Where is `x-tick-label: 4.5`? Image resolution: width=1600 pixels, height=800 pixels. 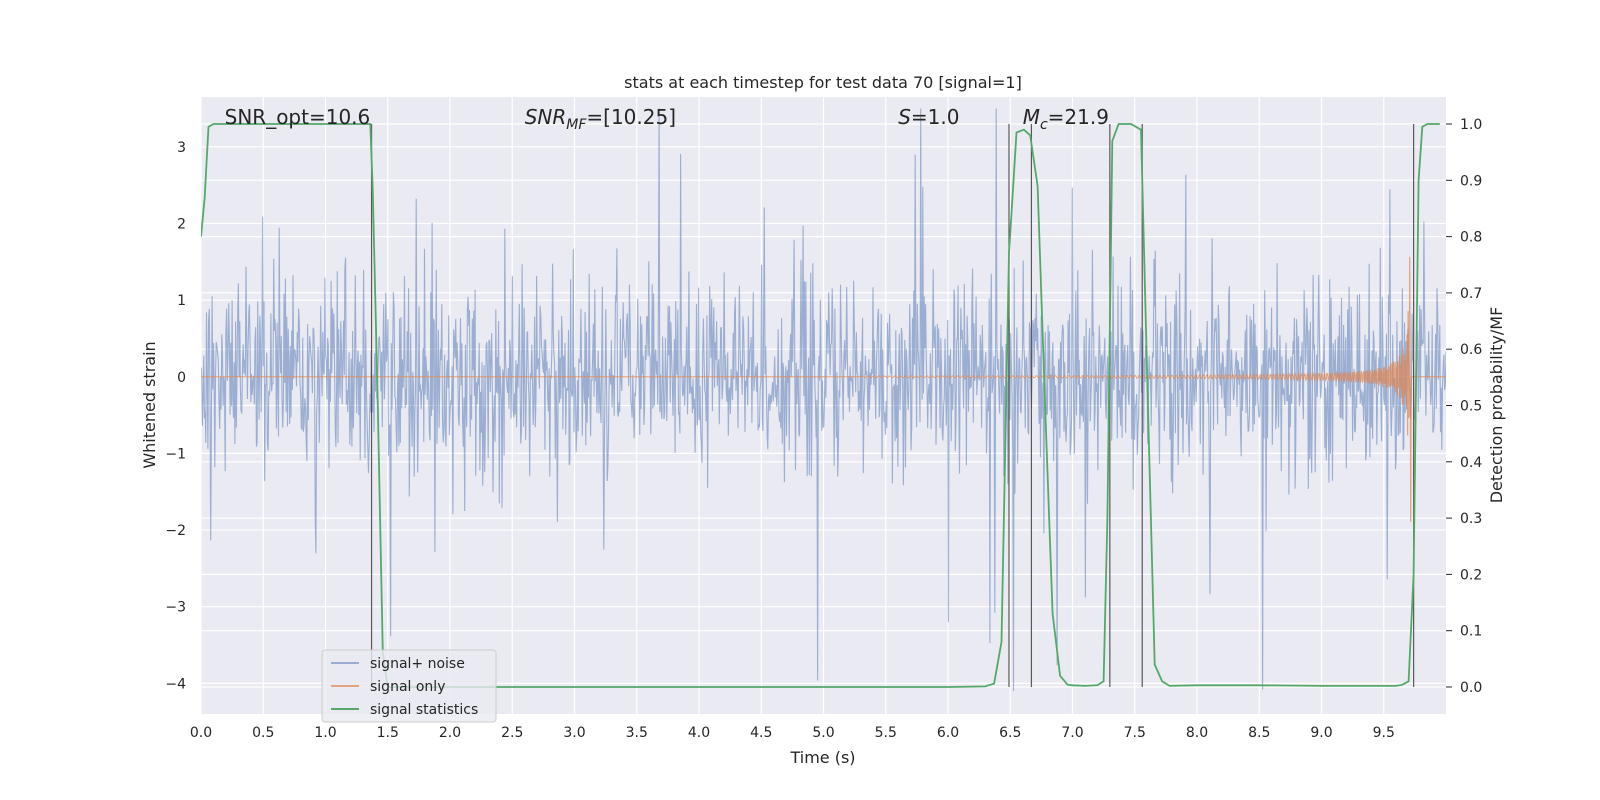
x-tick-label: 4.5 is located at coordinates (761, 733).